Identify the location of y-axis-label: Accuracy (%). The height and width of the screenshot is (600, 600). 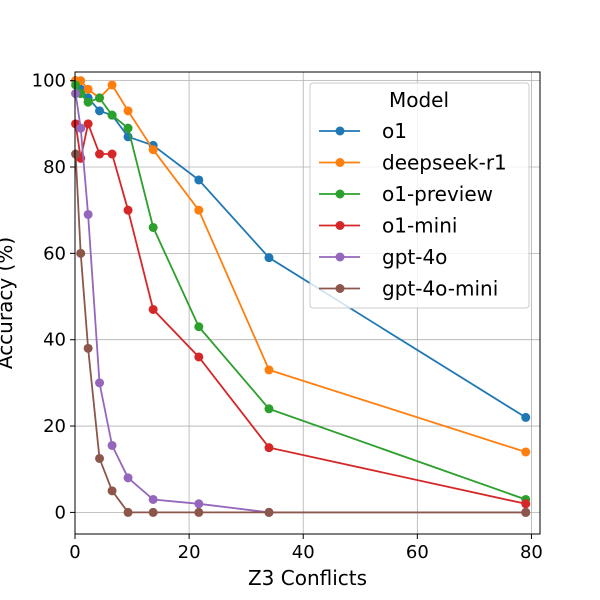
(8, 303).